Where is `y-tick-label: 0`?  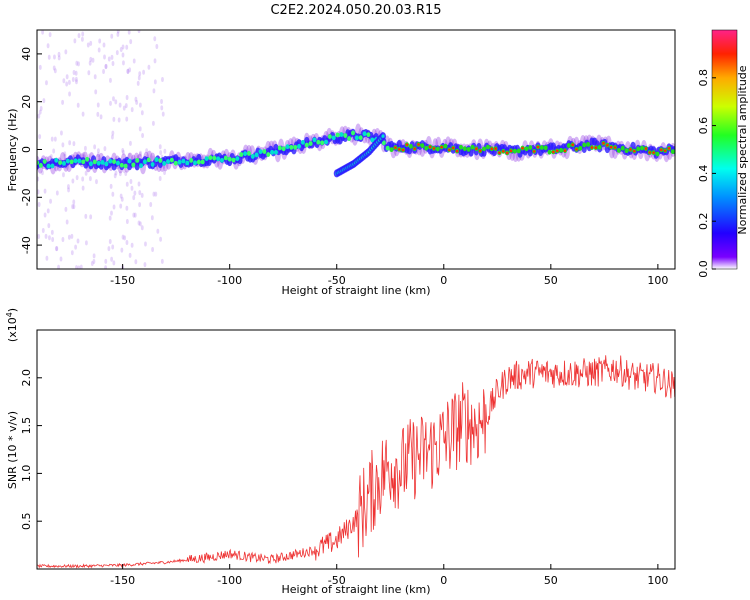 y-tick-label: 0 is located at coordinates (26, 149).